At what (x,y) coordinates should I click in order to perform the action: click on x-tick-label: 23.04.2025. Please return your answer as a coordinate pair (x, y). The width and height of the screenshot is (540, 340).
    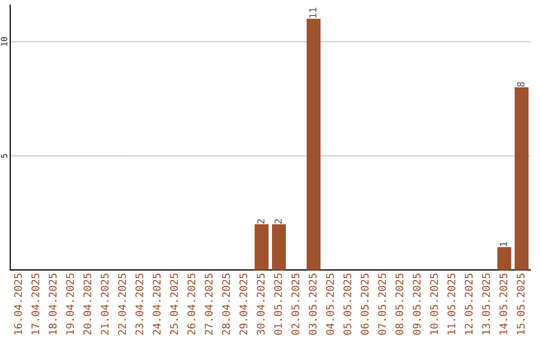
    Looking at the image, I should click on (139, 304).